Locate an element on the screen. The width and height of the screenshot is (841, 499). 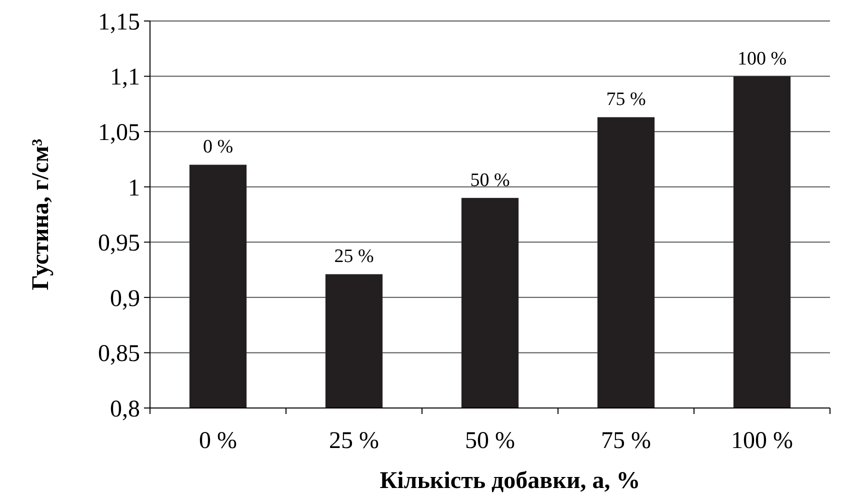
x-axis-title: Кількість добавки, а, % is located at coordinates (510, 481).